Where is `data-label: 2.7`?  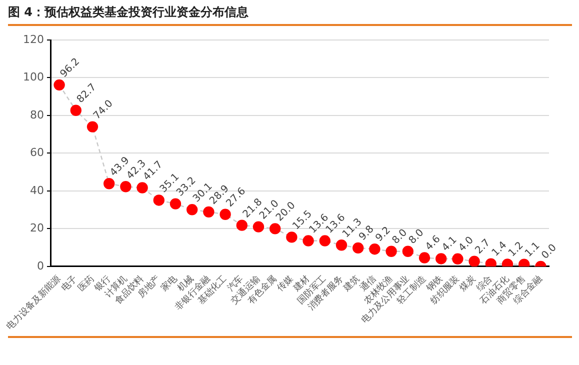
data-label: 2.7 is located at coordinates (482, 246).